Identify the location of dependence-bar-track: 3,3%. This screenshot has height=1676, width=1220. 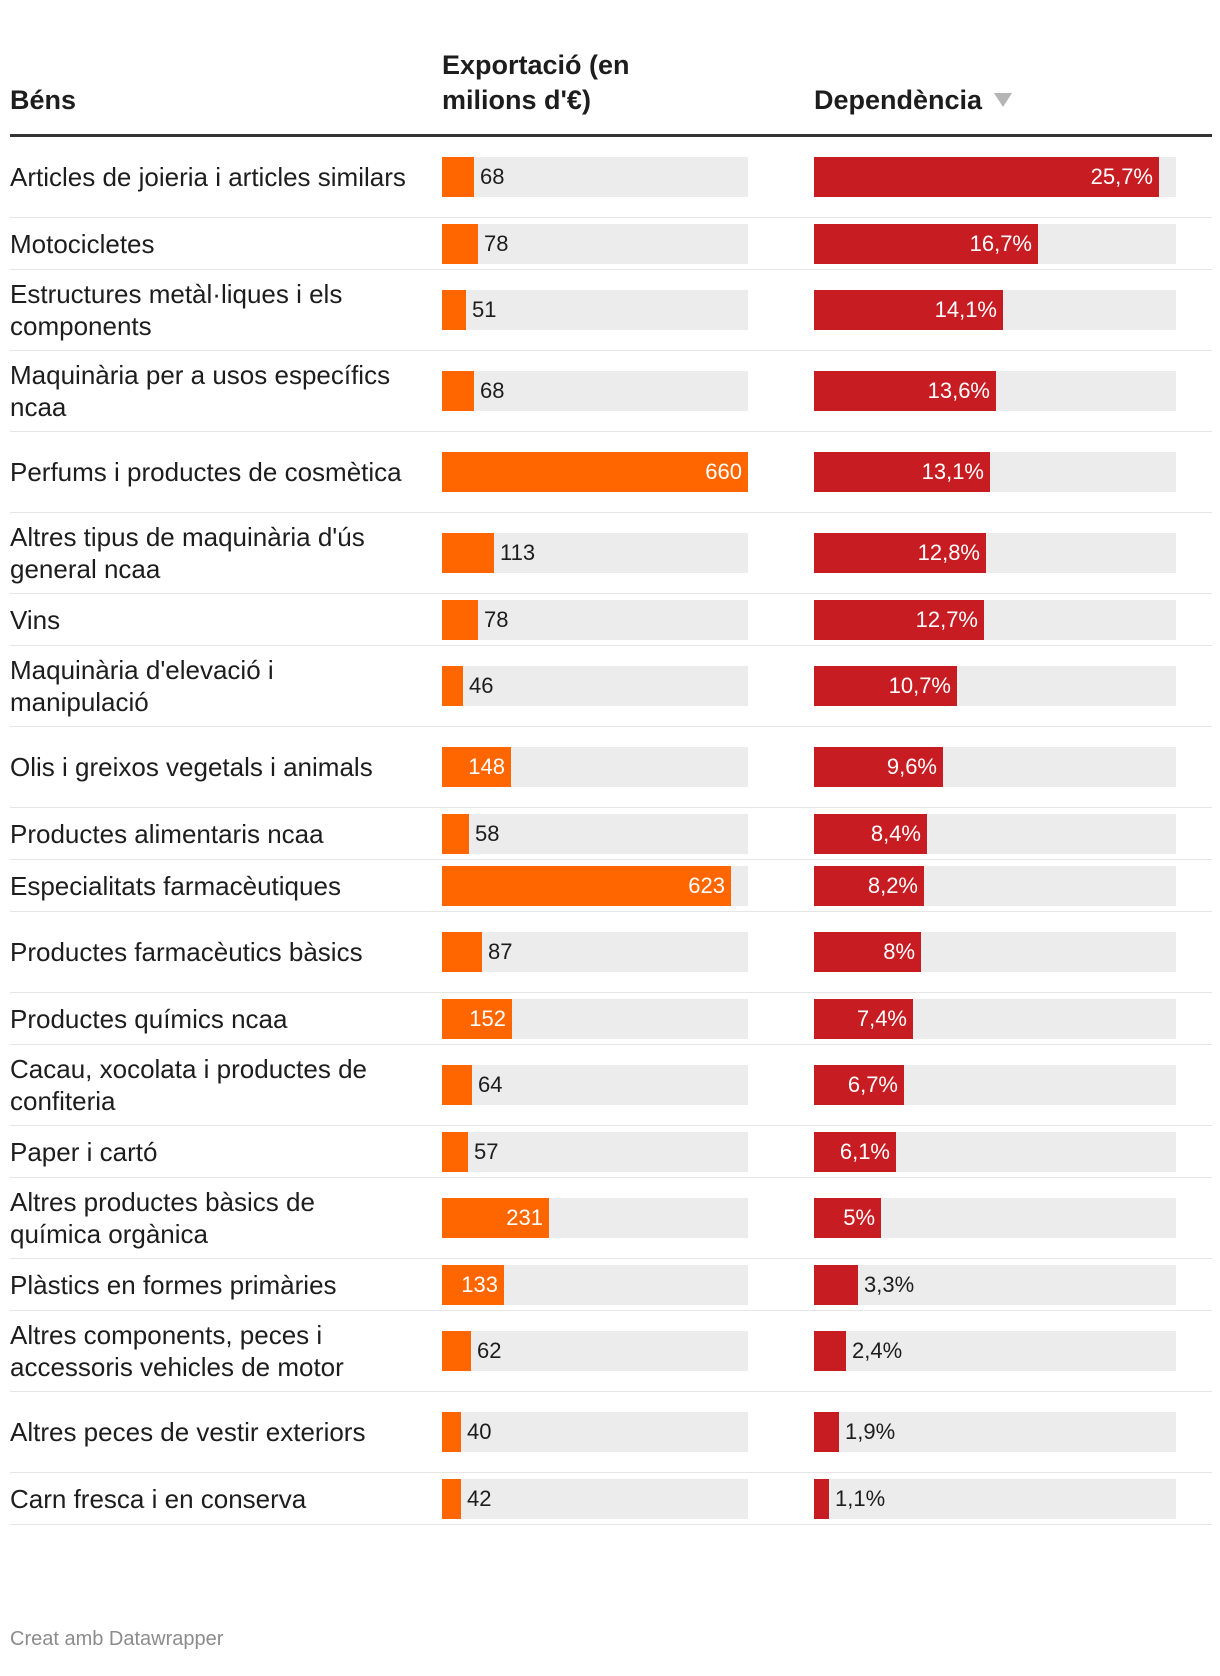
(995, 1284).